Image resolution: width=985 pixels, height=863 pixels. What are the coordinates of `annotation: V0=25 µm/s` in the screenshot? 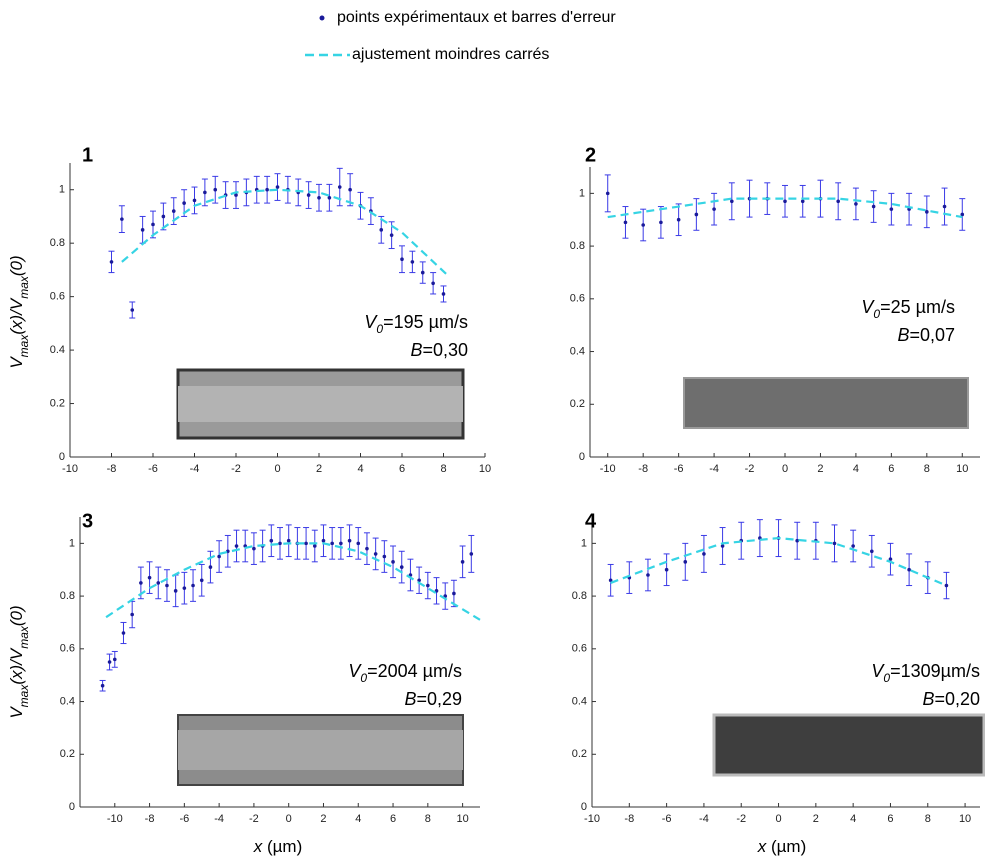 It's located at (908, 309).